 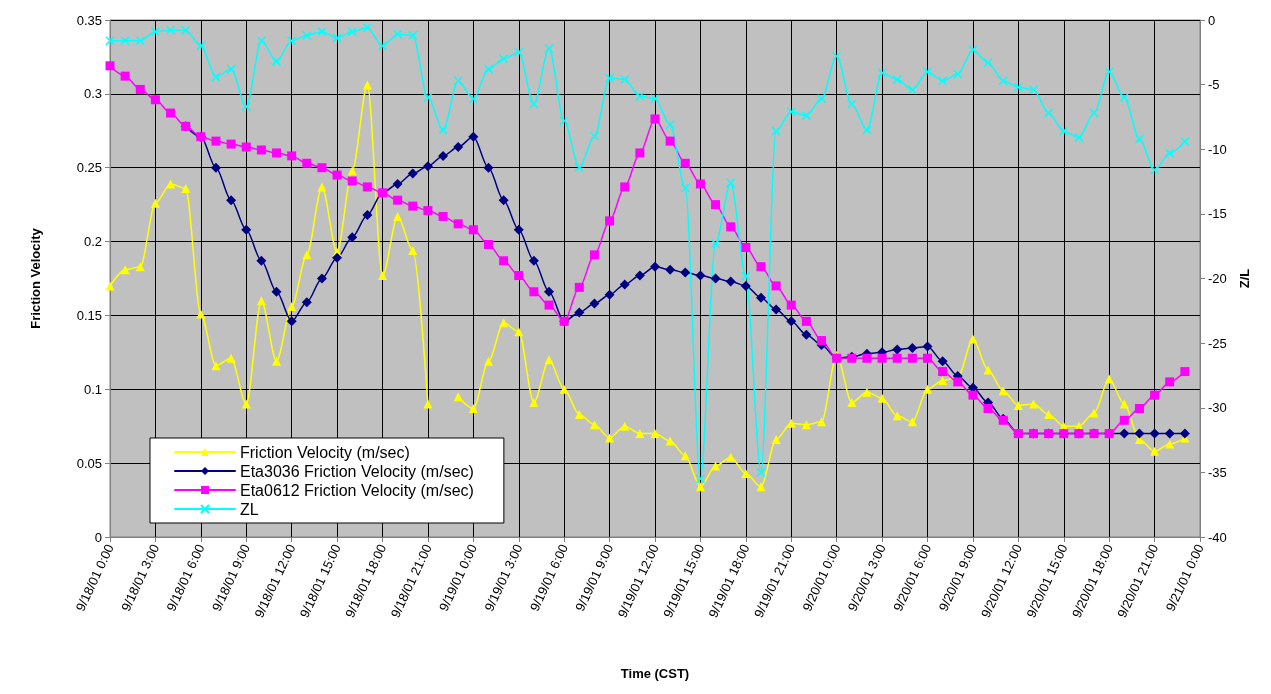 I want to click on y2-tick-label: 0, so click(x=1212, y=20).